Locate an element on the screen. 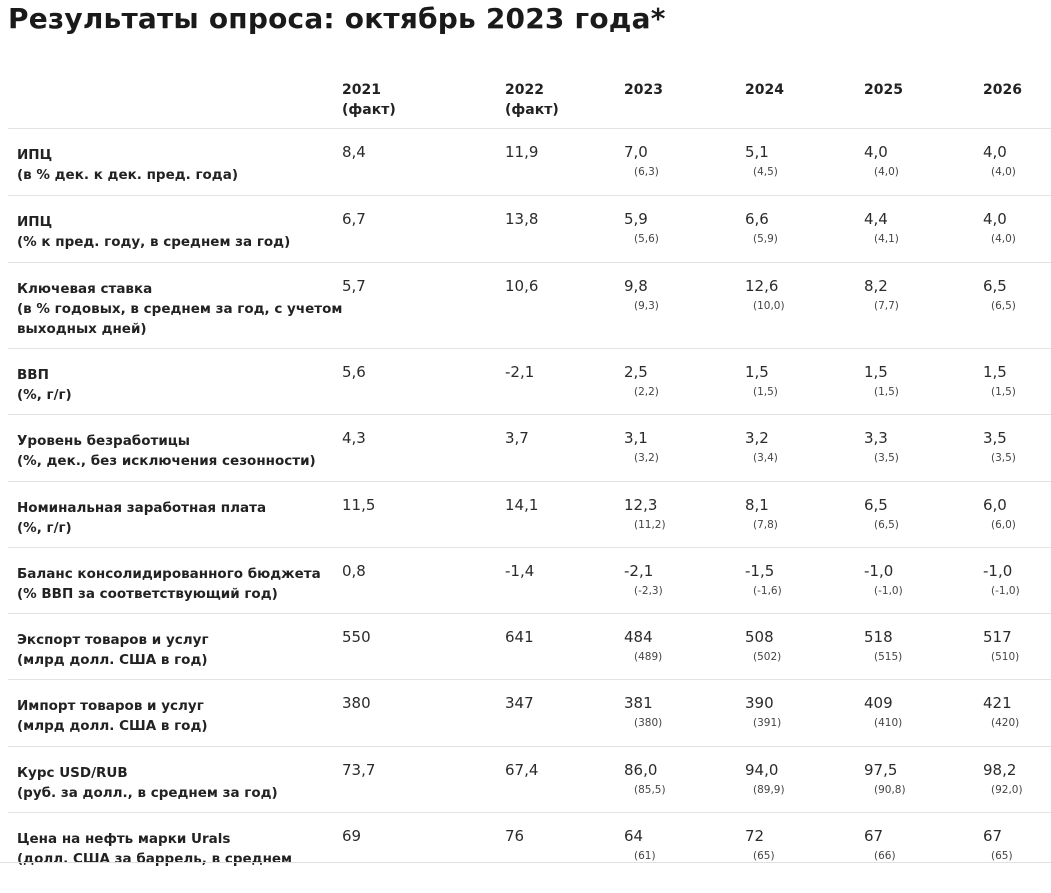  cell-previous-value: (3,2) is located at coordinates (646, 458).